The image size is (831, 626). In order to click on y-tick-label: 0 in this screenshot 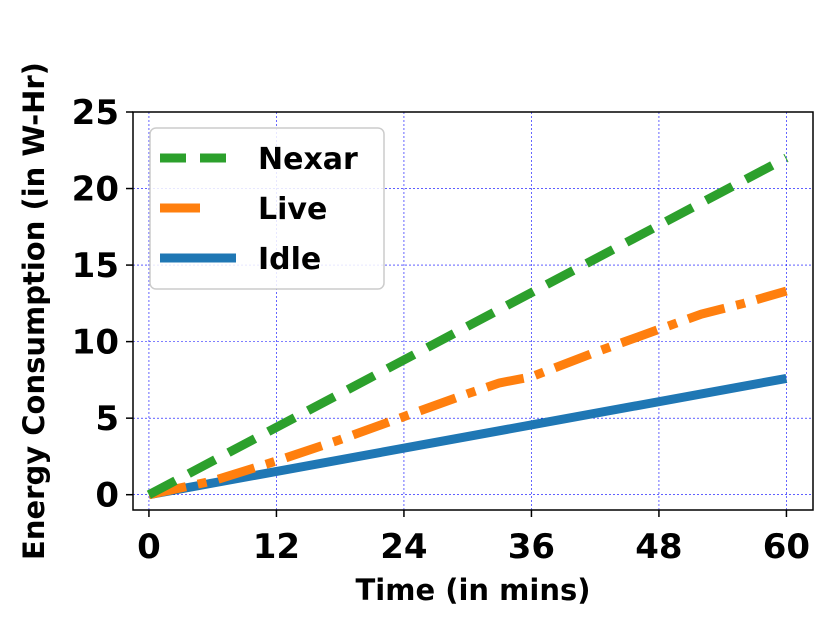, I will do `click(107, 496)`.